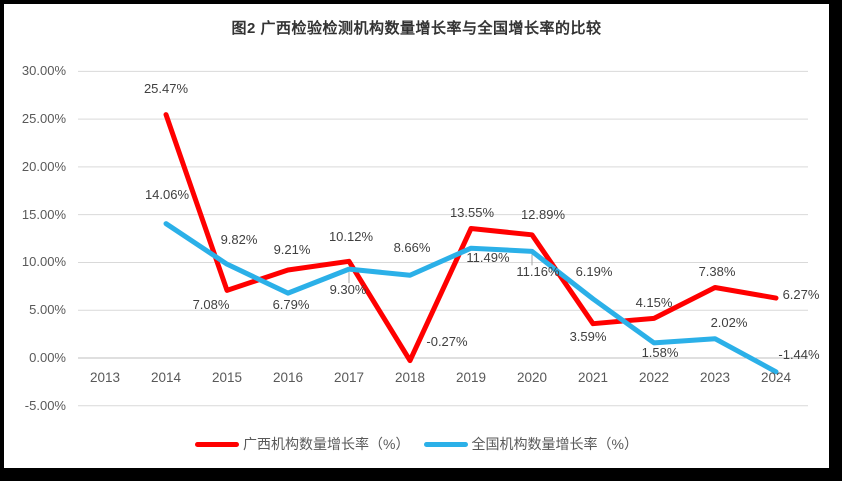 The height and width of the screenshot is (481, 842). I want to click on x-axis-tick: 2019, so click(471, 377).